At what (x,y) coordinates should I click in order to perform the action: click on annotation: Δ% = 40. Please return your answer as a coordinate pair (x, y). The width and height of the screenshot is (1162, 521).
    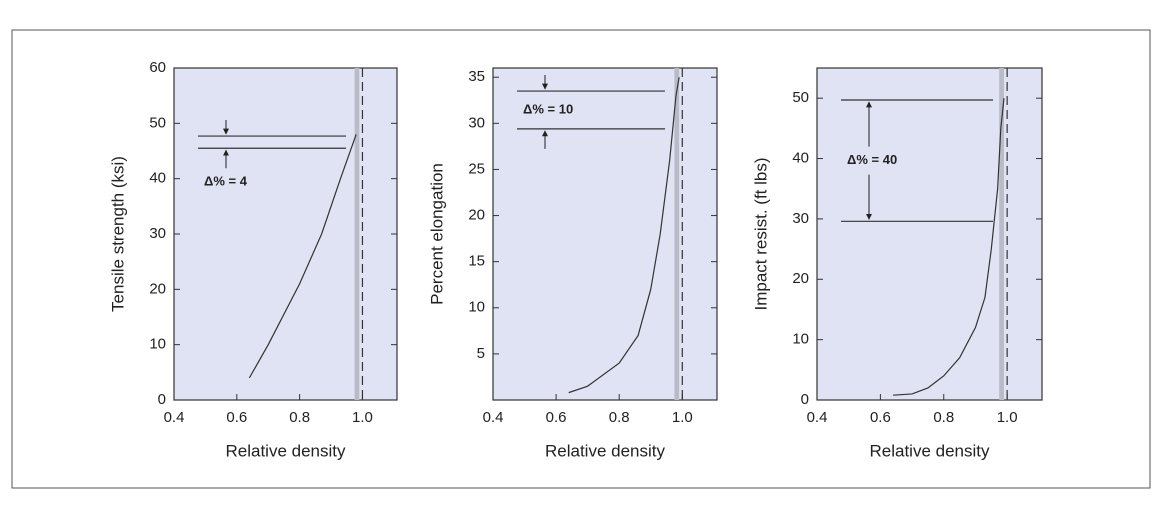
    Looking at the image, I should click on (872, 159).